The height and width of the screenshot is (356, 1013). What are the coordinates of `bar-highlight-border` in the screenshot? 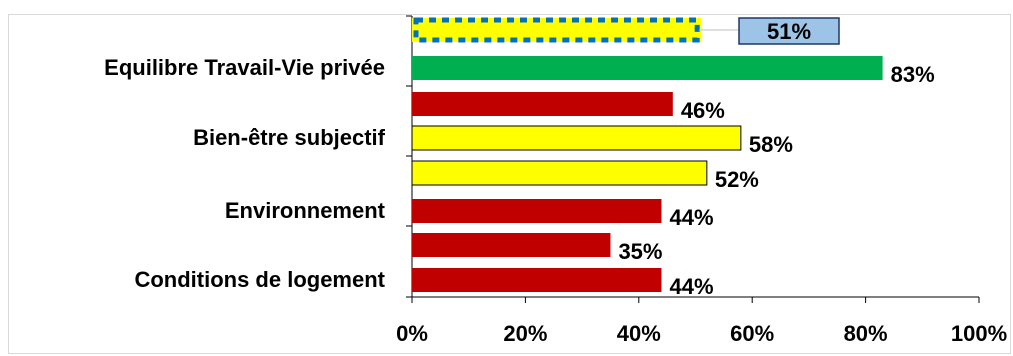 It's located at (556, 30).